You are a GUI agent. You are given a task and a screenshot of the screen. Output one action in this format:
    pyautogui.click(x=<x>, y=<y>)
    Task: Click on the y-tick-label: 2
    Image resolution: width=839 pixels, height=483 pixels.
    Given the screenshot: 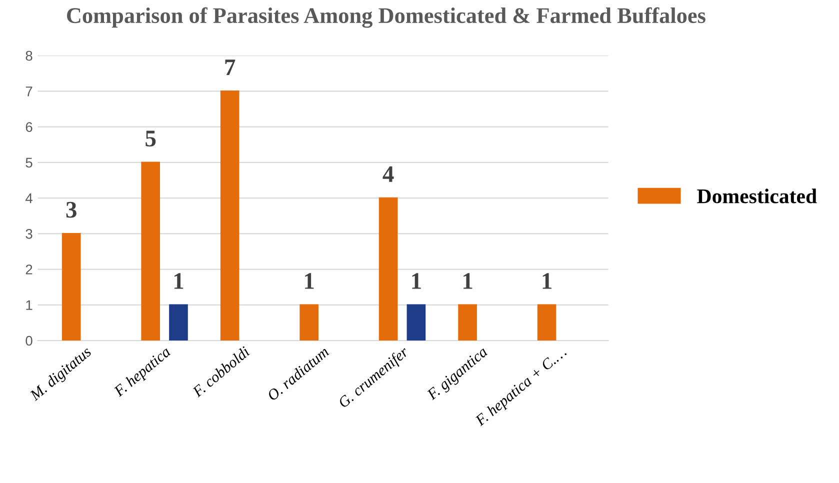 What is the action you would take?
    pyautogui.click(x=29, y=269)
    